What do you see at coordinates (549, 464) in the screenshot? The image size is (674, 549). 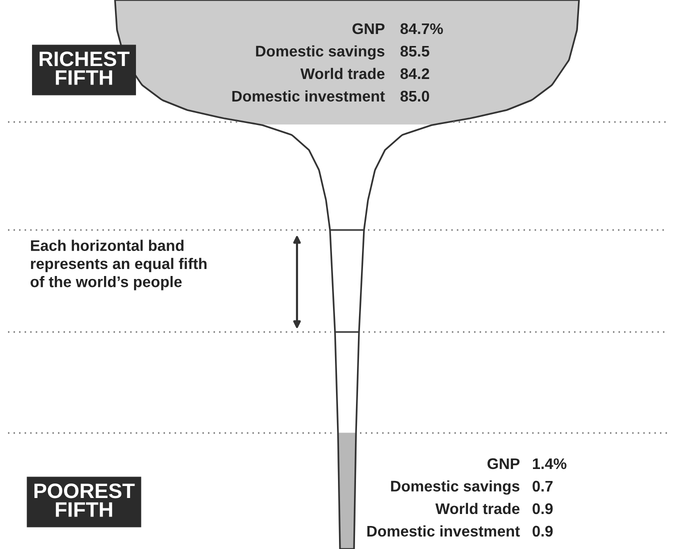 I see `data-label: 1.4%` at bounding box center [549, 464].